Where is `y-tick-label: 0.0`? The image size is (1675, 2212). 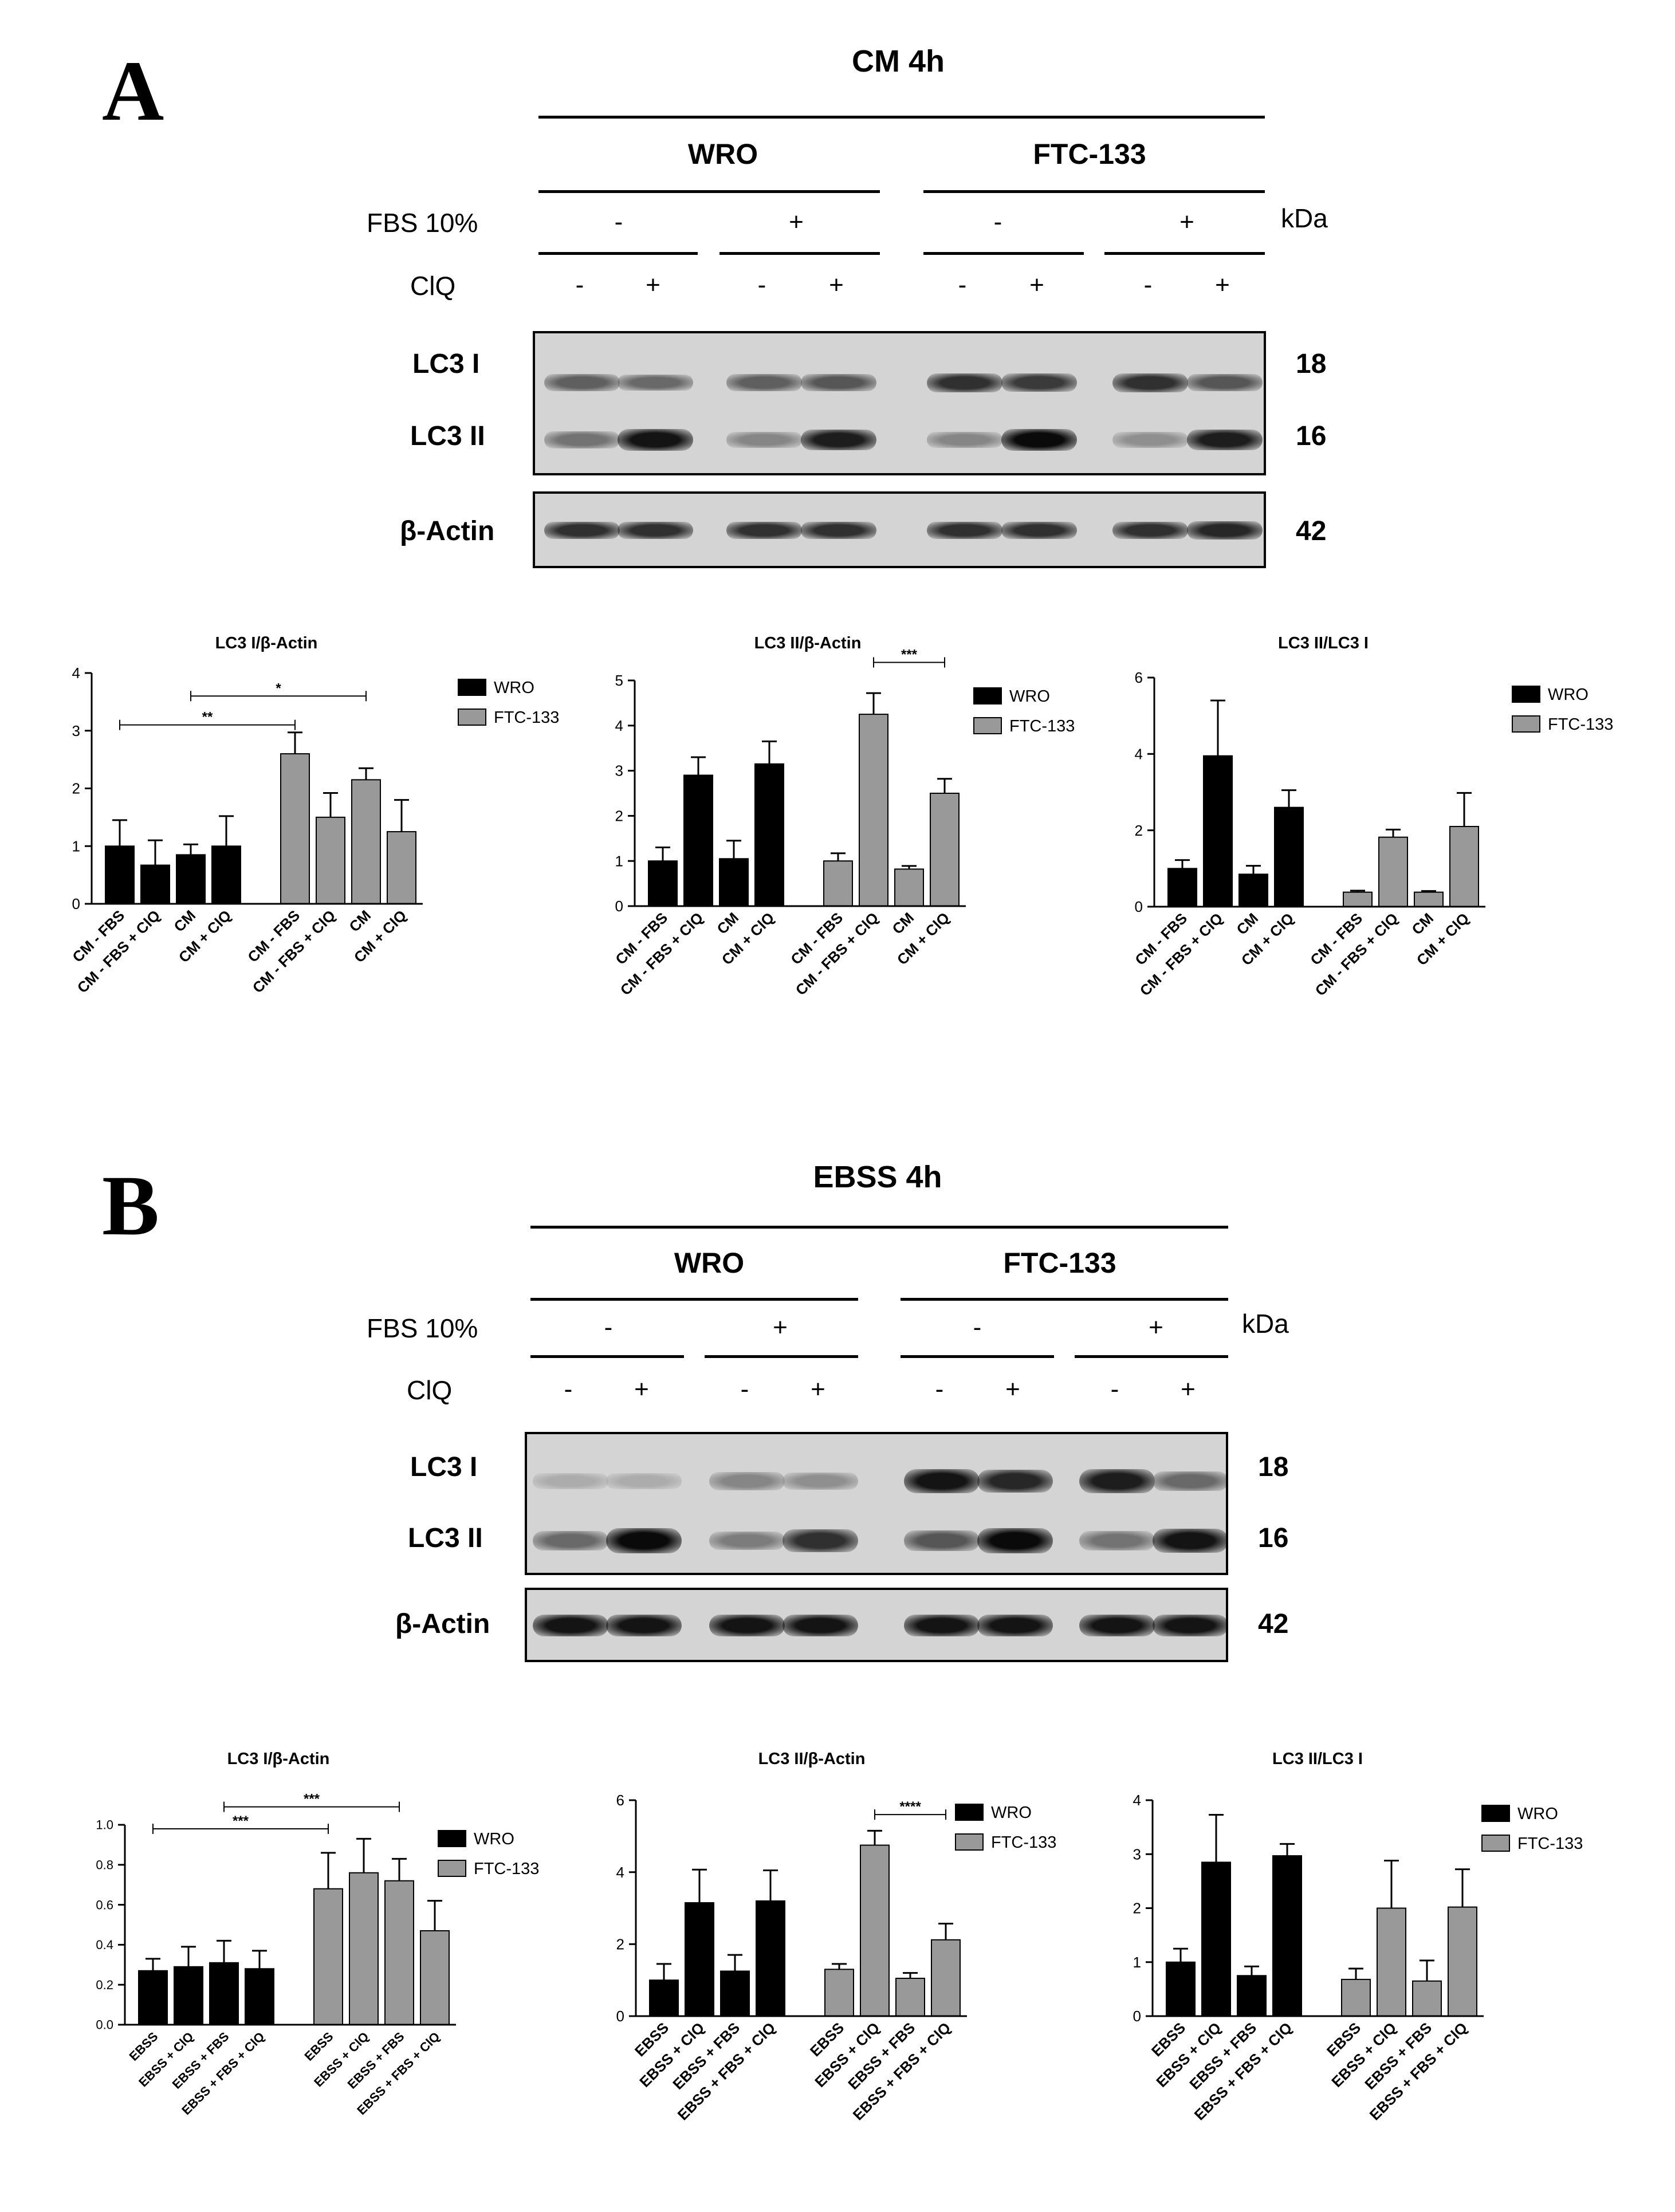 y-tick-label: 0.0 is located at coordinates (104, 2025).